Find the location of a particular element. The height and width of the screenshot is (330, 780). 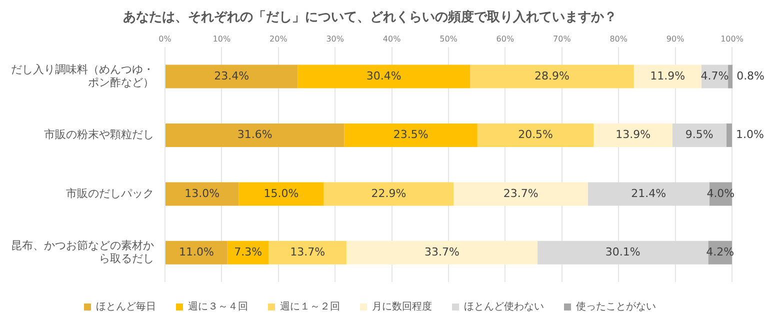

x-tick-label: 70% is located at coordinates (562, 39).